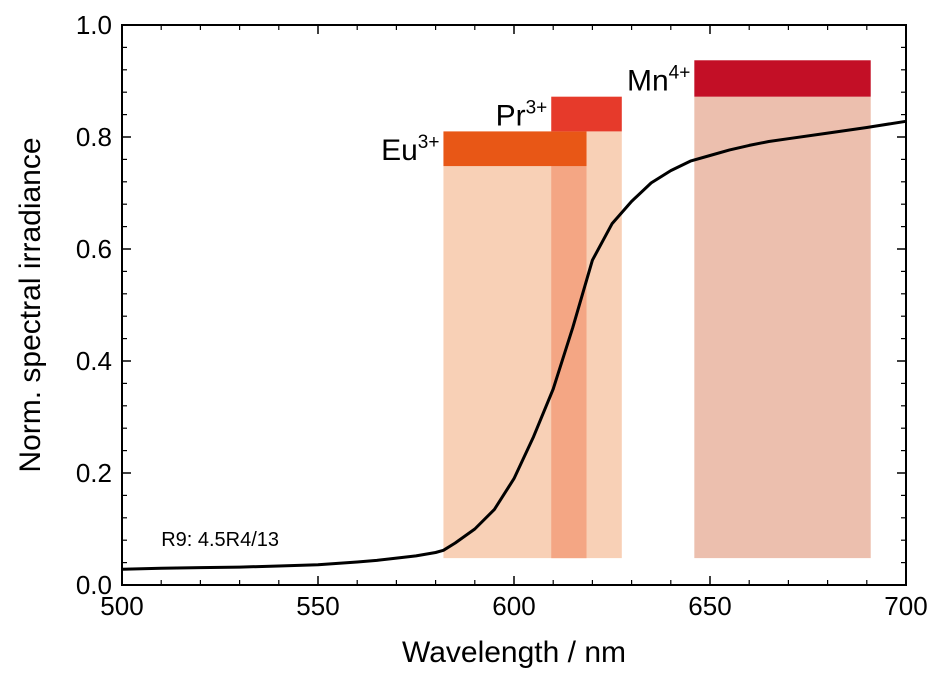  I want to click on band-overlap, so click(569, 362).